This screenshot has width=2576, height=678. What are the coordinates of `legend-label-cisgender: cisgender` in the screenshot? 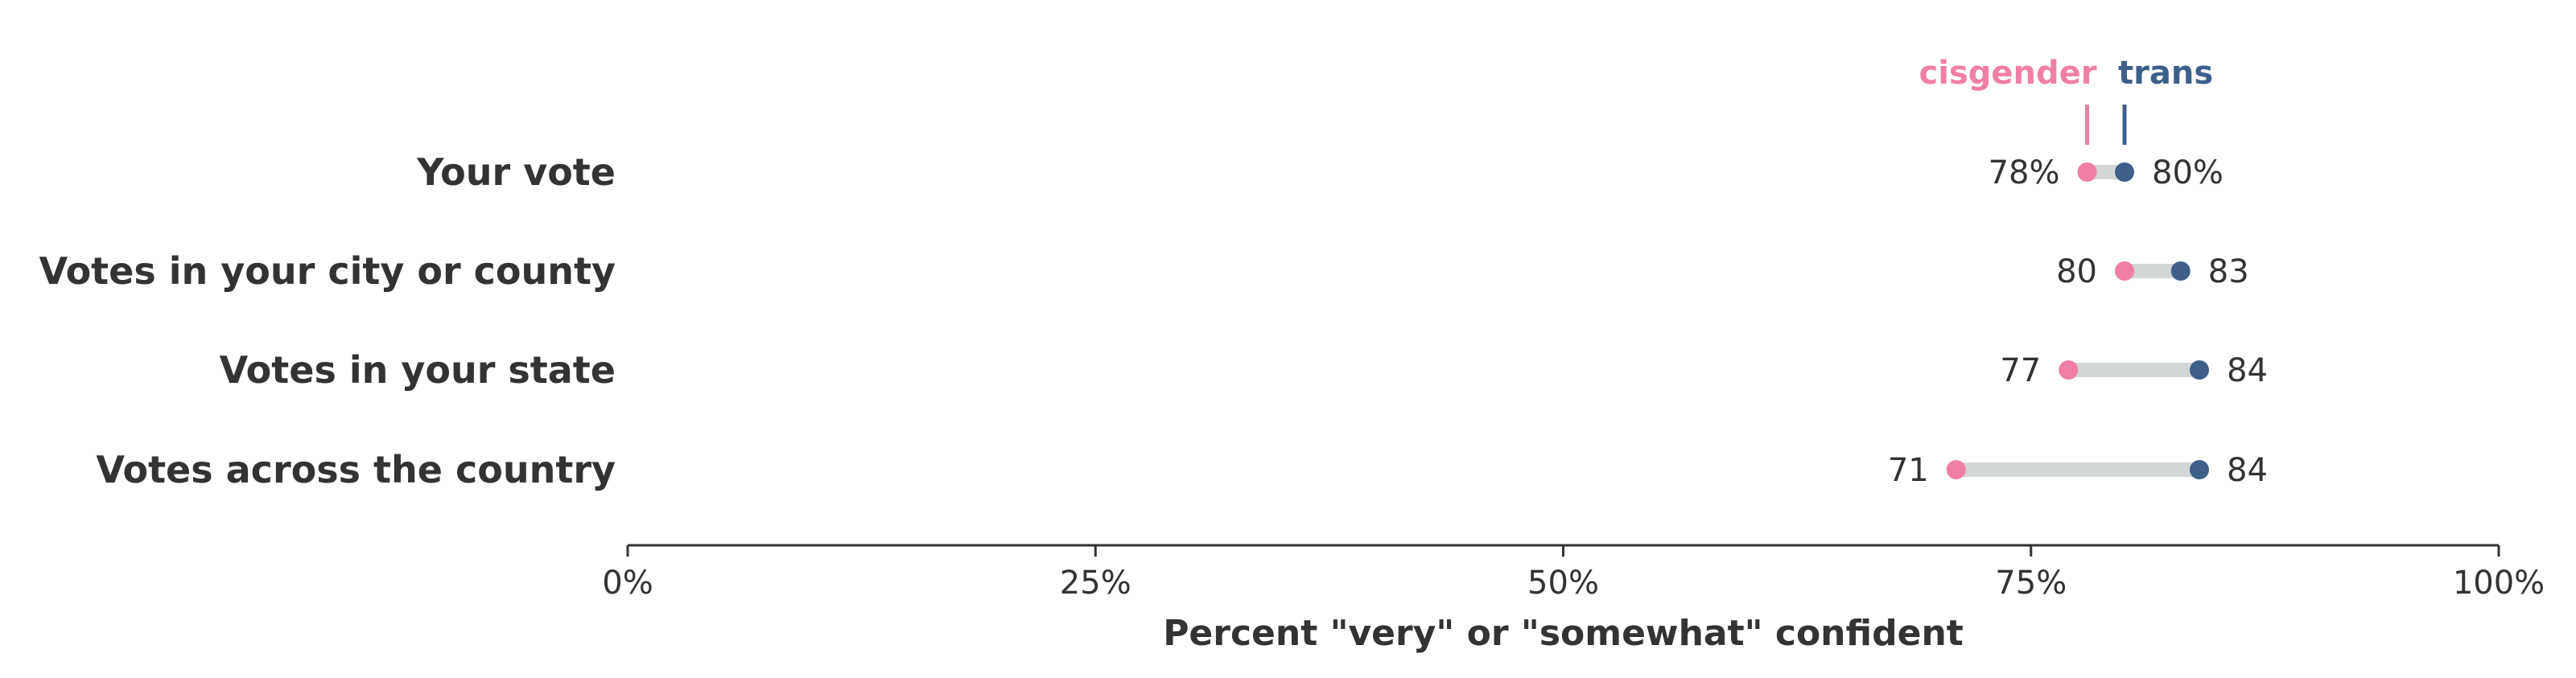 It's located at (2008, 73).